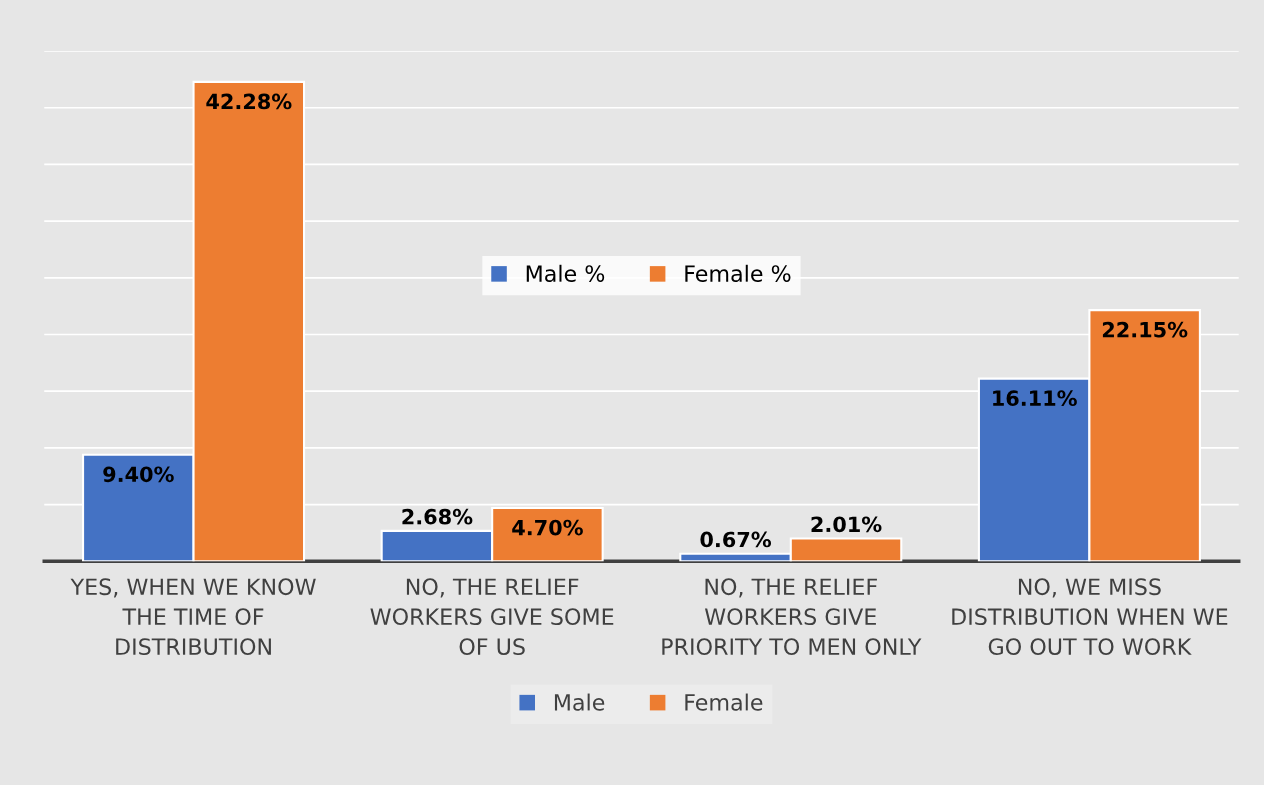 The image size is (1264, 785). What do you see at coordinates (492, 617) in the screenshot?
I see `x-tick-label: NO, THE RELIEF WORKERS GIVE SOME OF US` at bounding box center [492, 617].